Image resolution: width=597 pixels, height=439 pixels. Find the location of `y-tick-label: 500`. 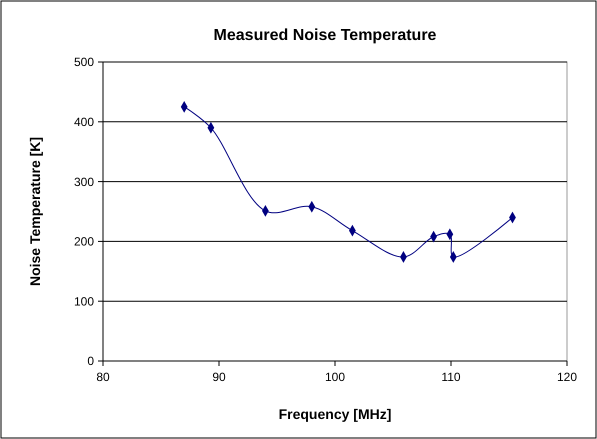

y-tick-label: 500 is located at coordinates (84, 62).